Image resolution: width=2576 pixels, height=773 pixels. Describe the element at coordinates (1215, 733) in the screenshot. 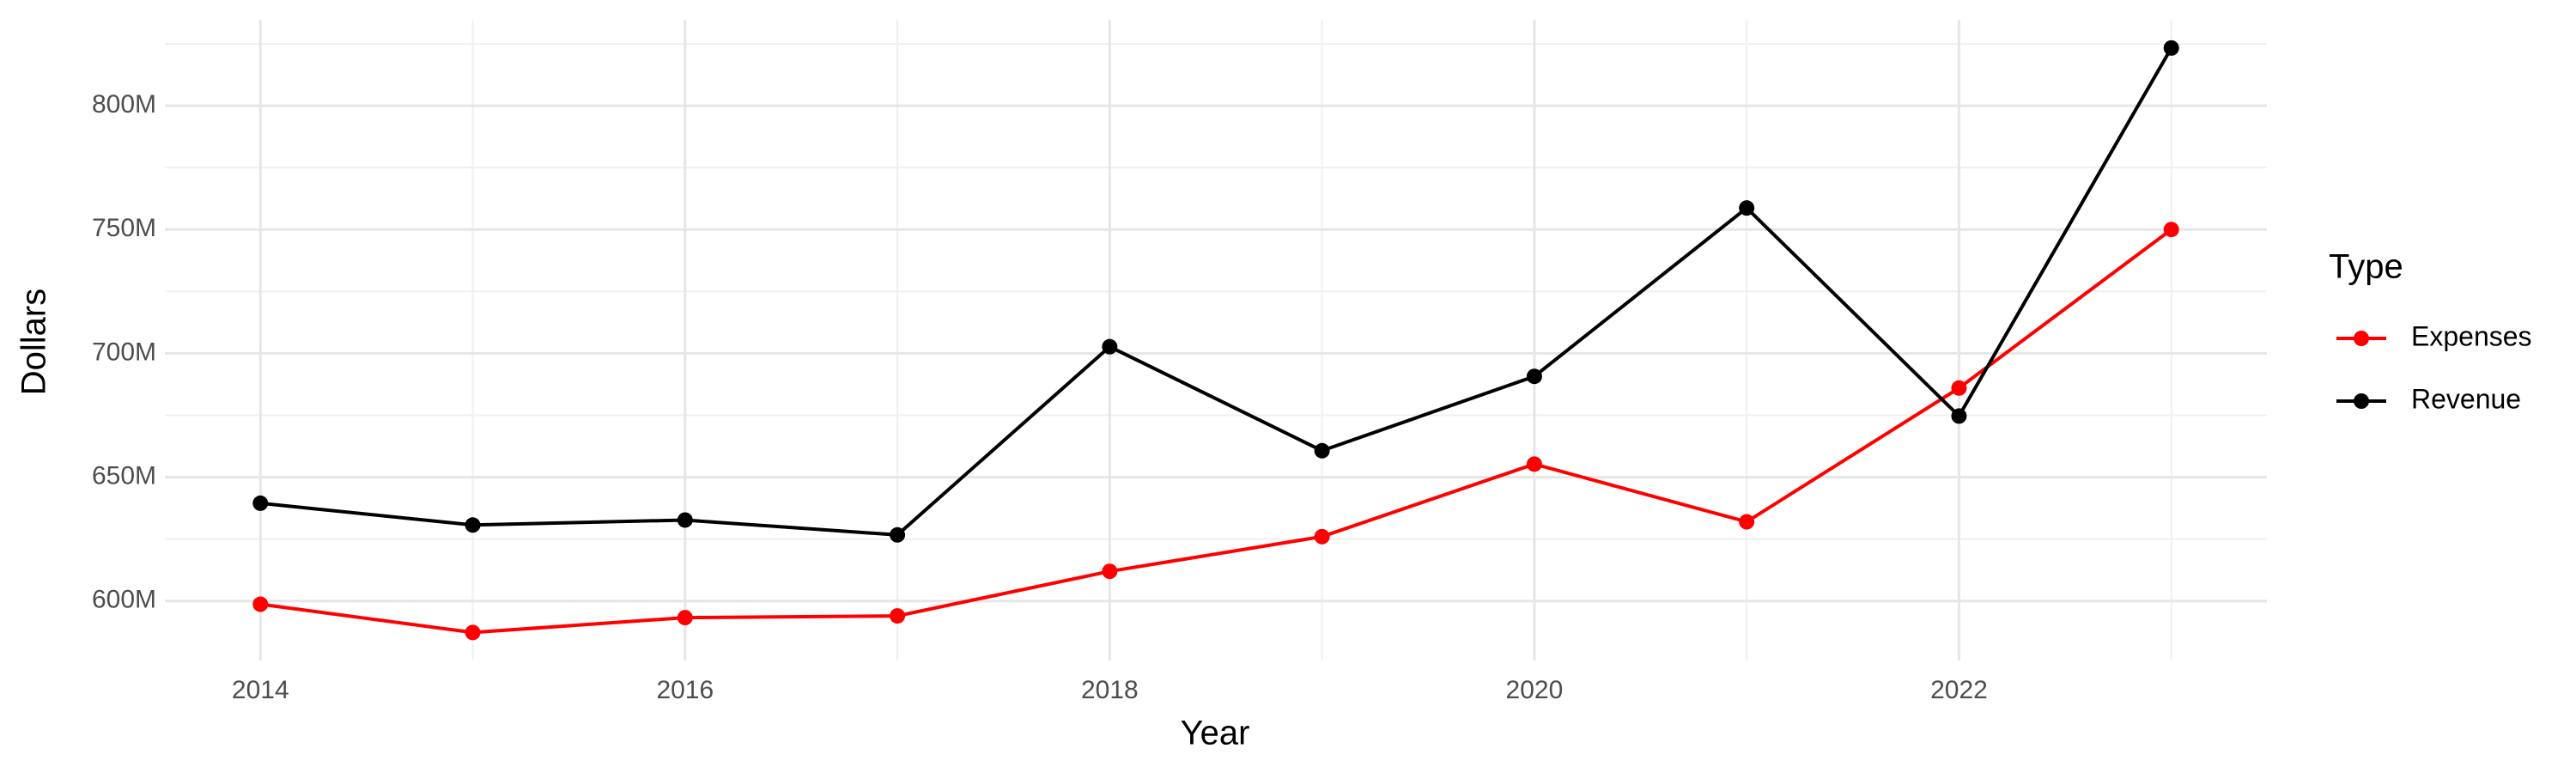

I see `x-axis-title: Year` at that location.